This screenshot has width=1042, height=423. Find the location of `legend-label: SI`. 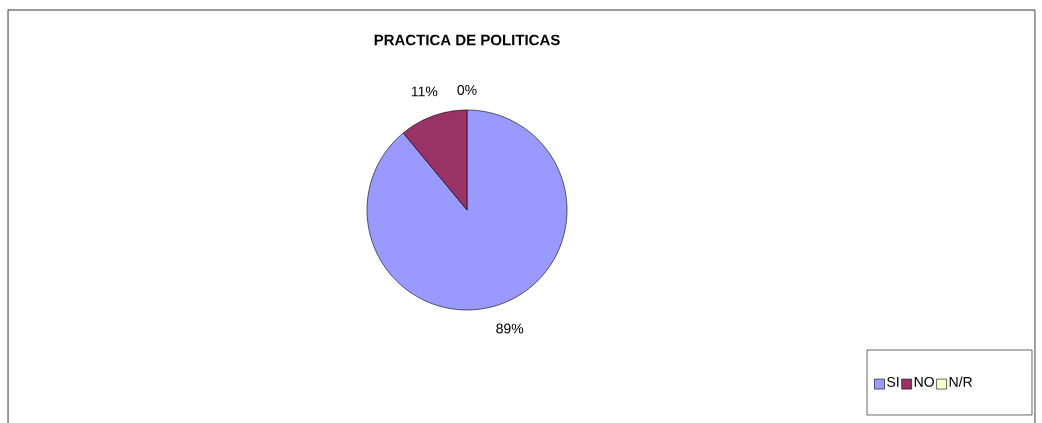

legend-label: SI is located at coordinates (893, 381).